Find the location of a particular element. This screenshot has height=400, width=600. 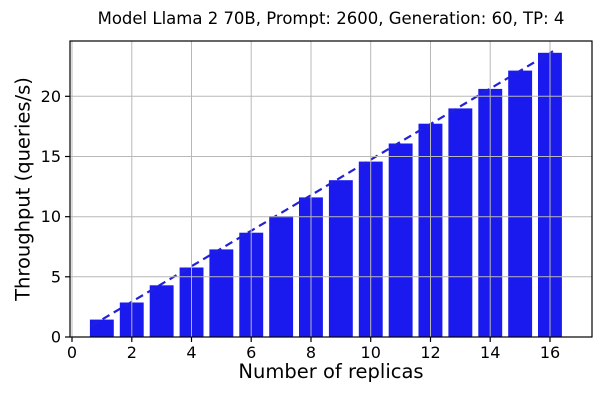

x-tick-label: 4 is located at coordinates (191, 352).